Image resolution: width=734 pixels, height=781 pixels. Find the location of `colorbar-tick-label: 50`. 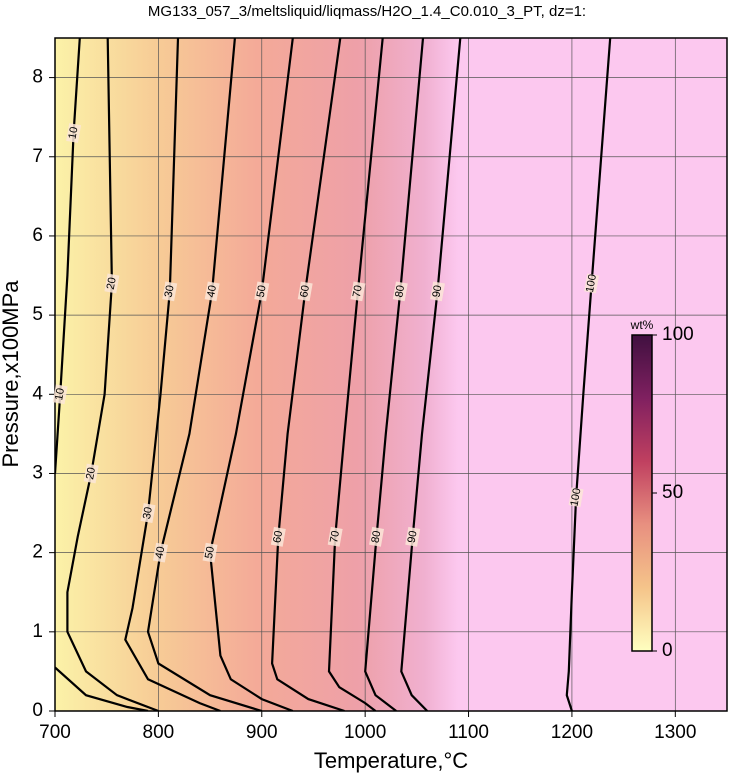

colorbar-tick-label: 50 is located at coordinates (672, 492).